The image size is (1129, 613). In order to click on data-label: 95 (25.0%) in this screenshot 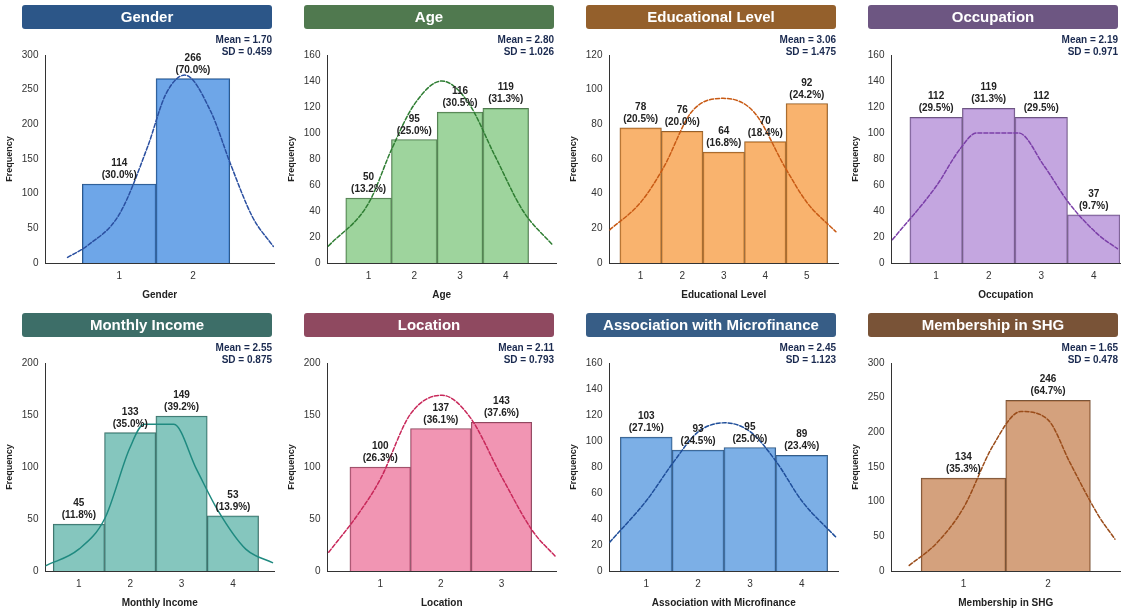, I will do `click(414, 124)`.